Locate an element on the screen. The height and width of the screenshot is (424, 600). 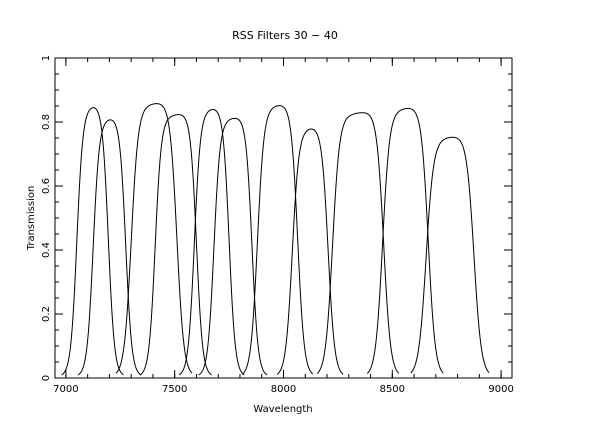
x-tick-label: 9000 is located at coordinates (500, 389).